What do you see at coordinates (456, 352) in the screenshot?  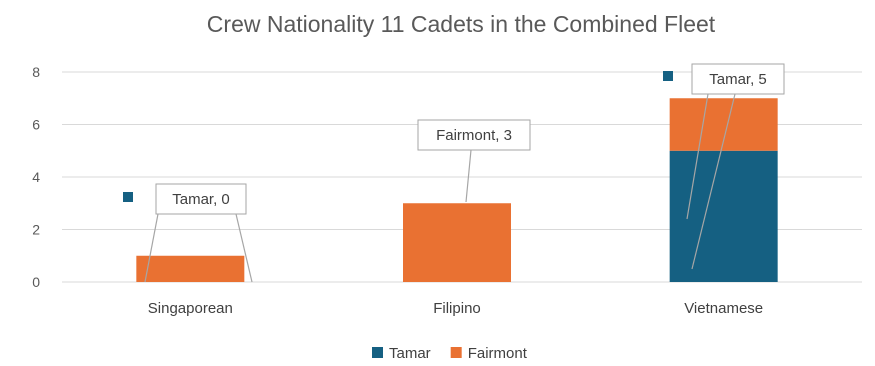 I see `legend-swatch-fairmont` at bounding box center [456, 352].